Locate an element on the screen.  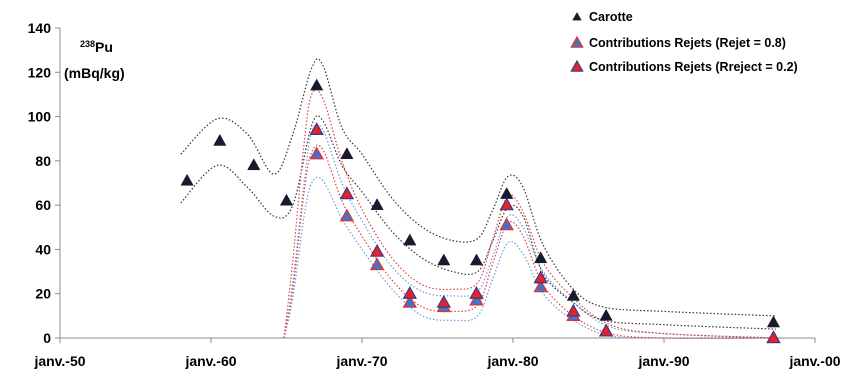
y-tick-label: 0 is located at coordinates (47, 338).